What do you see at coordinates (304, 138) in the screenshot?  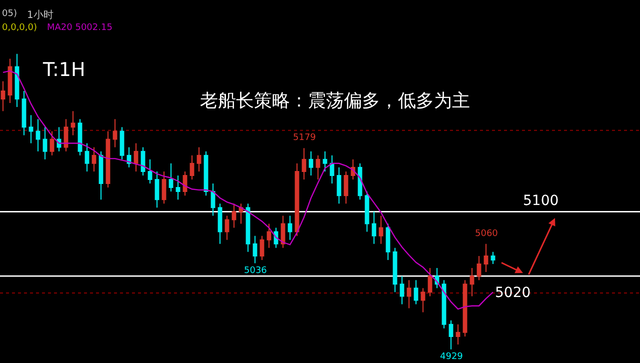 I see `annotation: 5179` at bounding box center [304, 138].